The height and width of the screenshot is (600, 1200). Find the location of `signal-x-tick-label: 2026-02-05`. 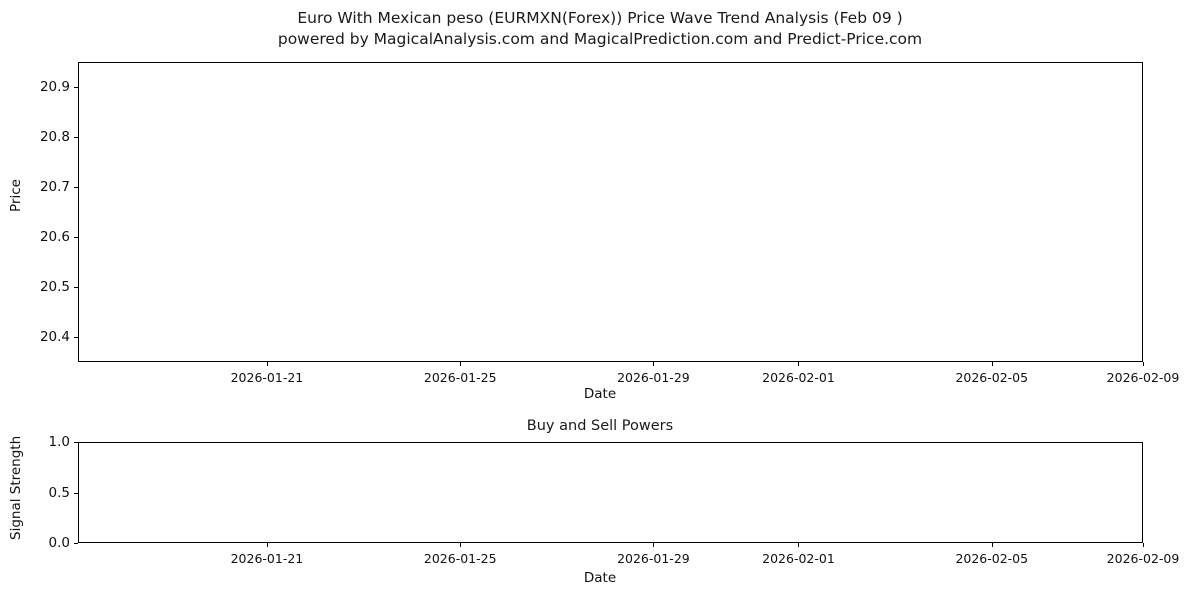

signal-x-tick-label: 2026-02-05 is located at coordinates (992, 558).